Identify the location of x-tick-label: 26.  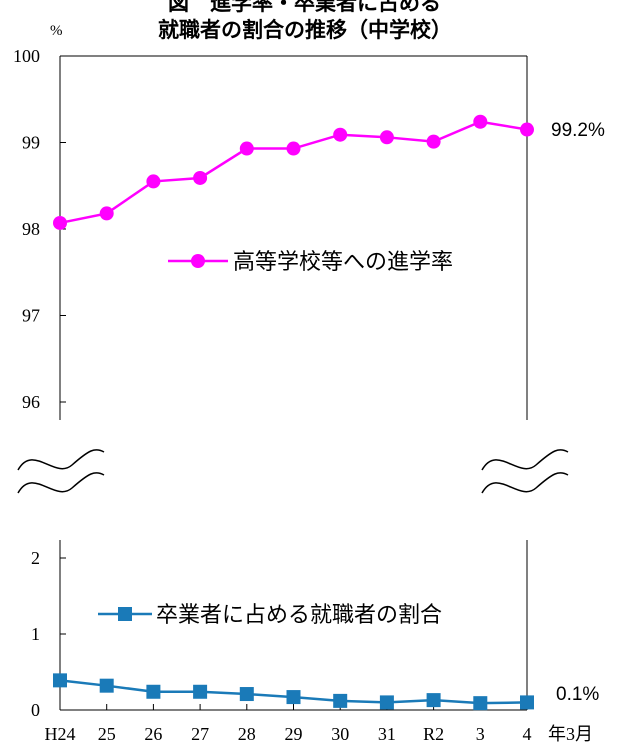
(153, 734).